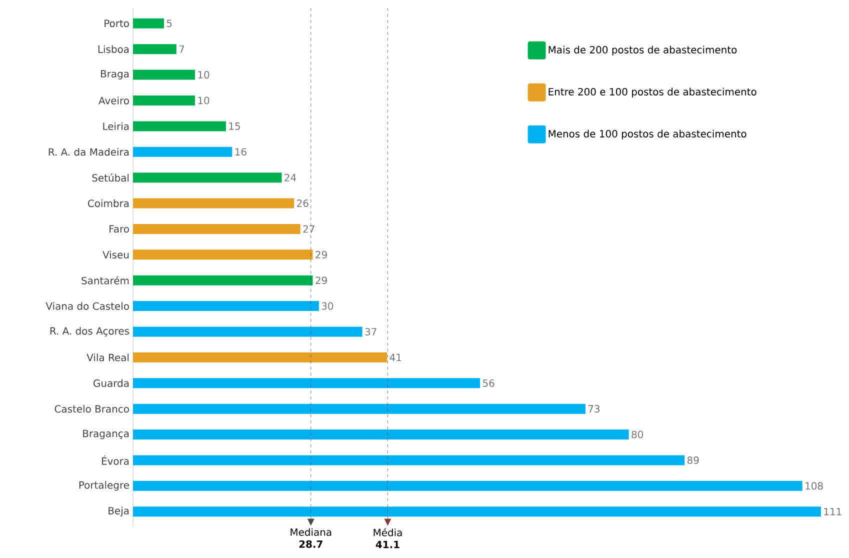  What do you see at coordinates (116, 126) in the screenshot?
I see `y-tick-label: Leiria` at bounding box center [116, 126].